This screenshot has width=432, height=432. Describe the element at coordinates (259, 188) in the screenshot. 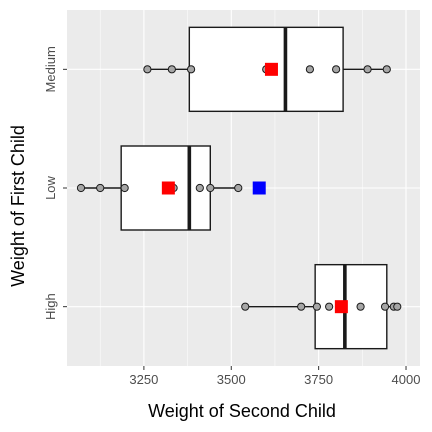

I see `extra-marker` at that location.